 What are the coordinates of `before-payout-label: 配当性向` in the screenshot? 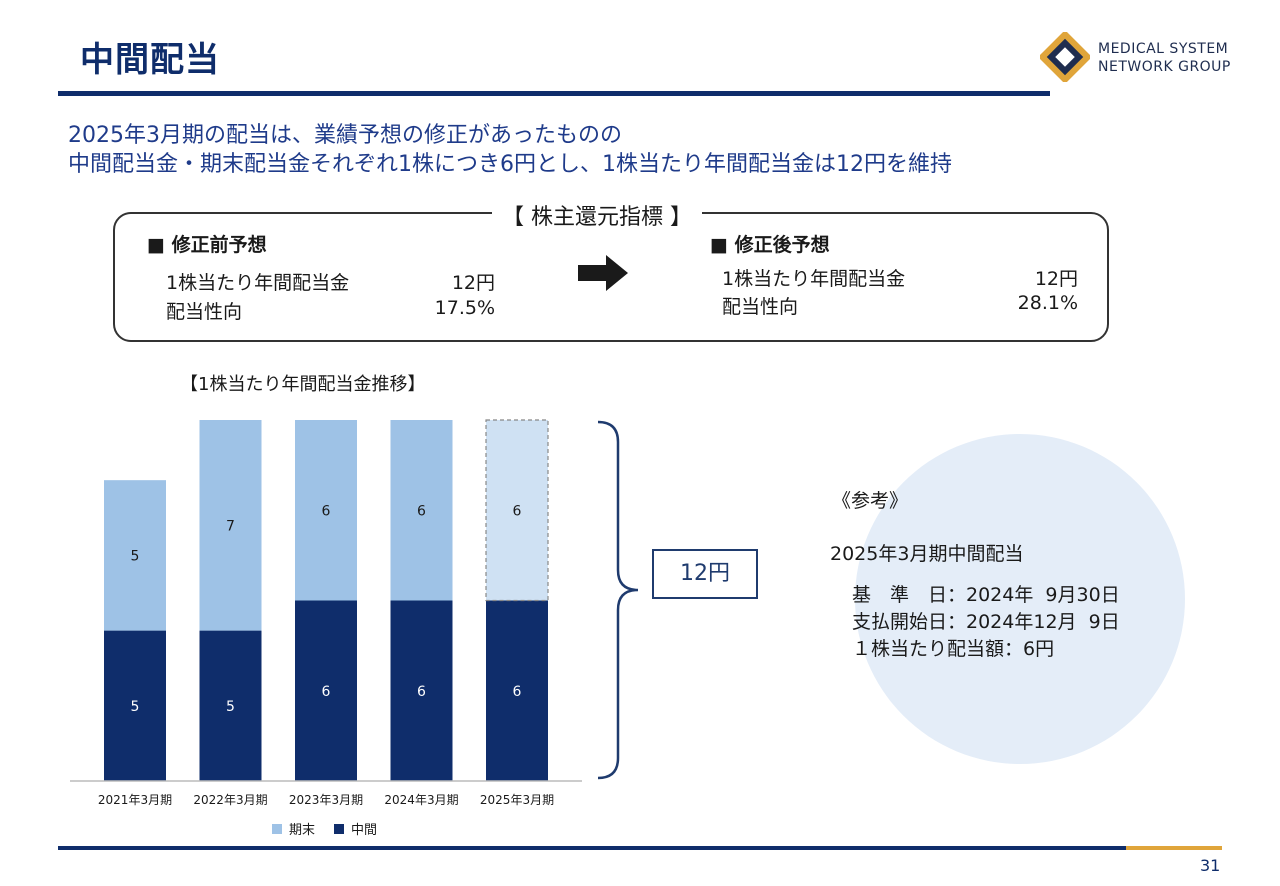 It's located at (204, 312).